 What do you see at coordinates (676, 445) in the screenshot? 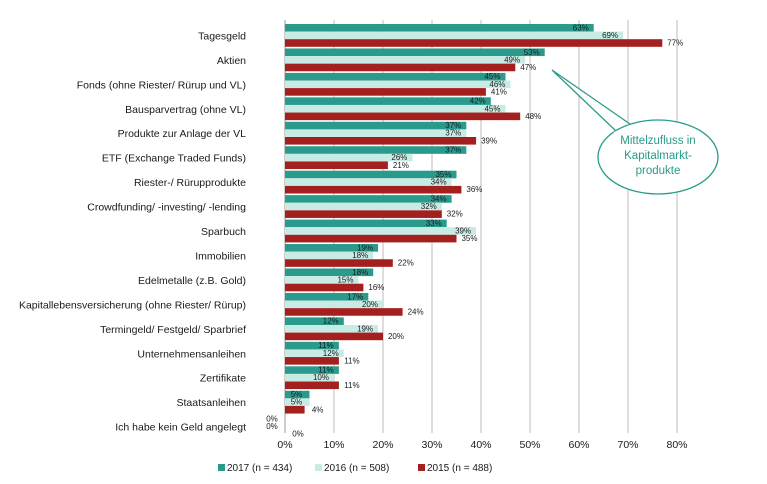
I see `x-tick-label: 80%` at bounding box center [676, 445].